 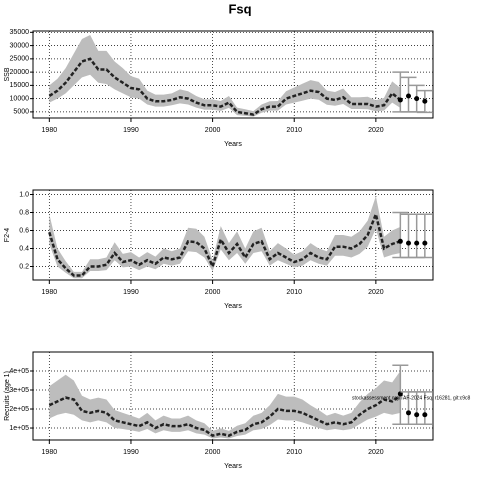 I want to click on y-tick-label: 3e+05, so click(x=19, y=390).